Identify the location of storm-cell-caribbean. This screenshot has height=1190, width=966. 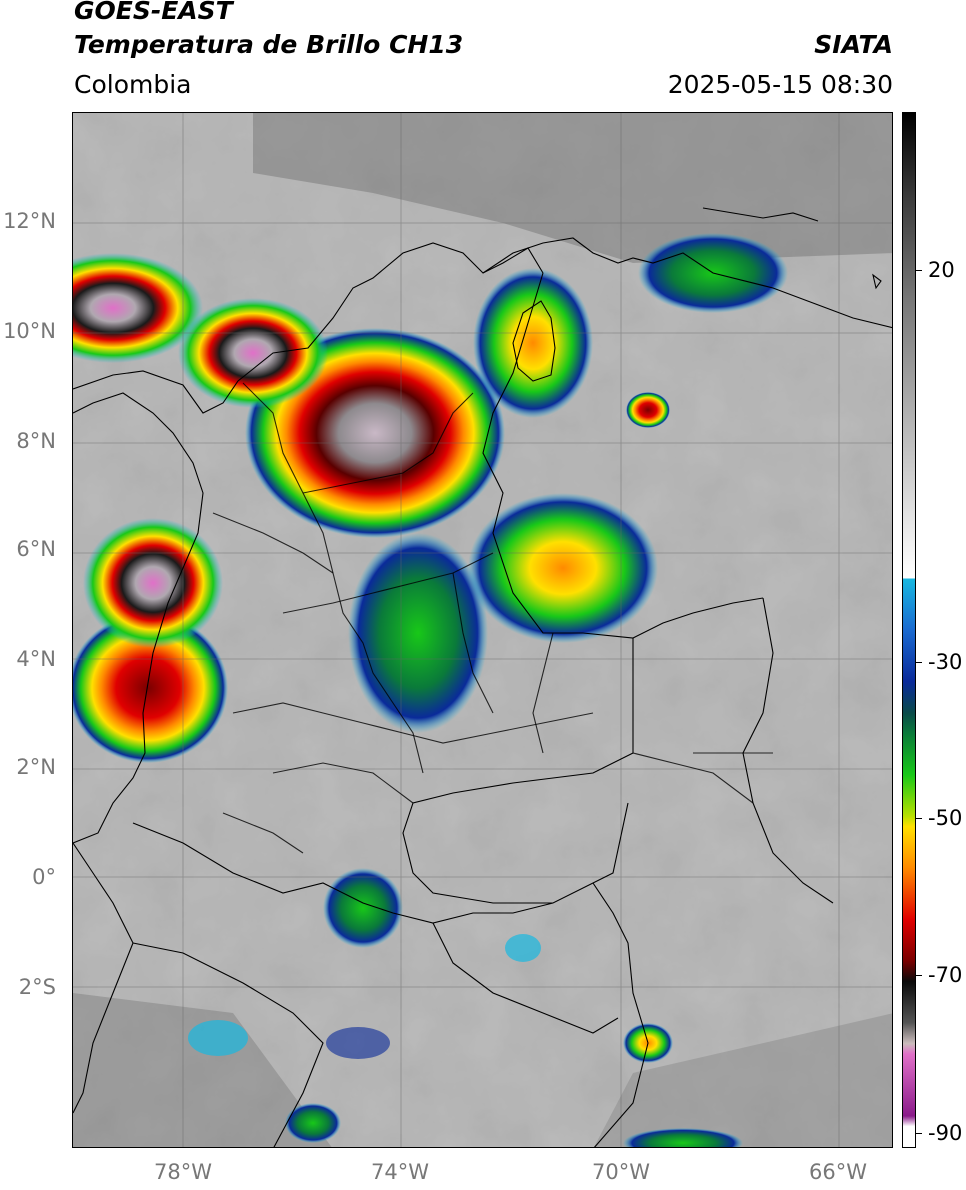
(253, 353).